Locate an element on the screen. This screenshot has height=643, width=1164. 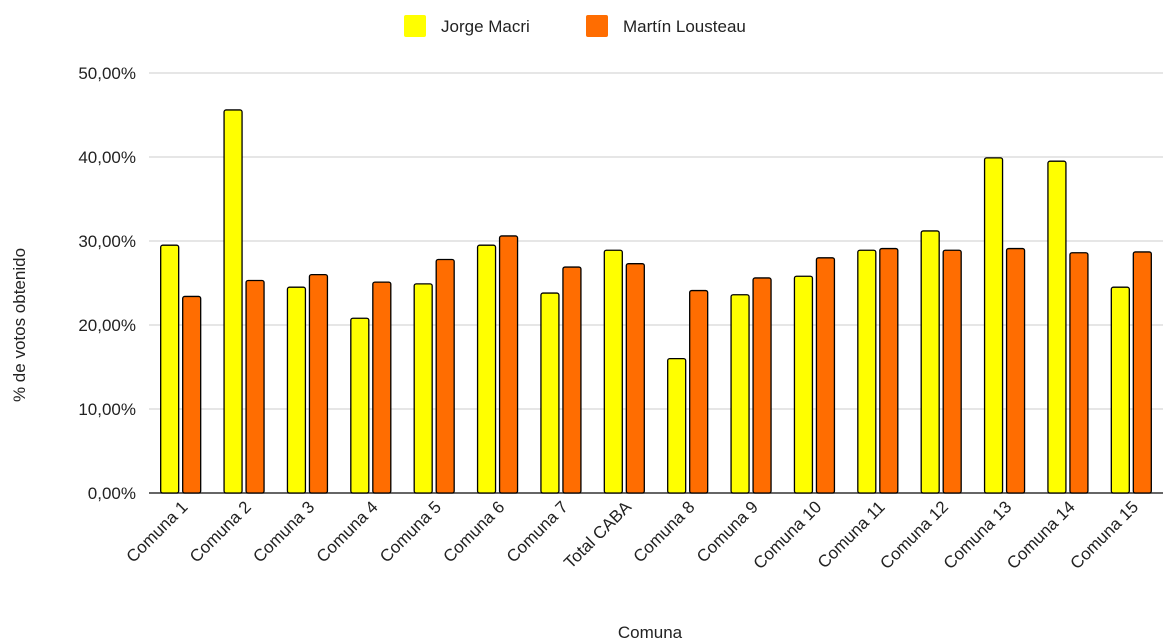
x-tick-label: Comuna 2 is located at coordinates (220, 531).